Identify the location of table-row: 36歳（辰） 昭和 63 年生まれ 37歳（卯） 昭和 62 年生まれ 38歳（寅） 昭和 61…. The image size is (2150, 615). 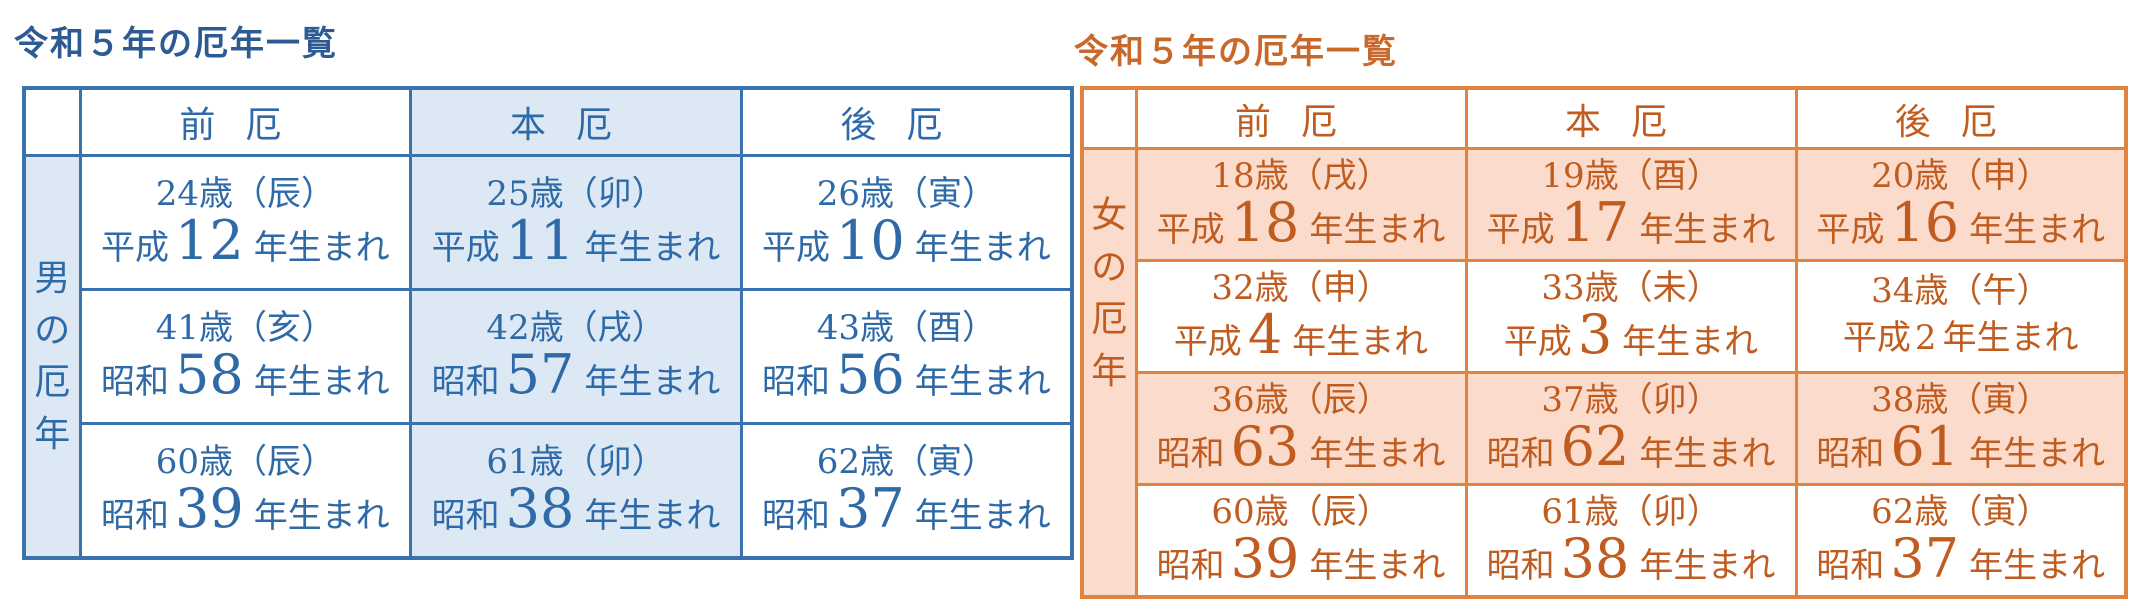
(1605, 428).